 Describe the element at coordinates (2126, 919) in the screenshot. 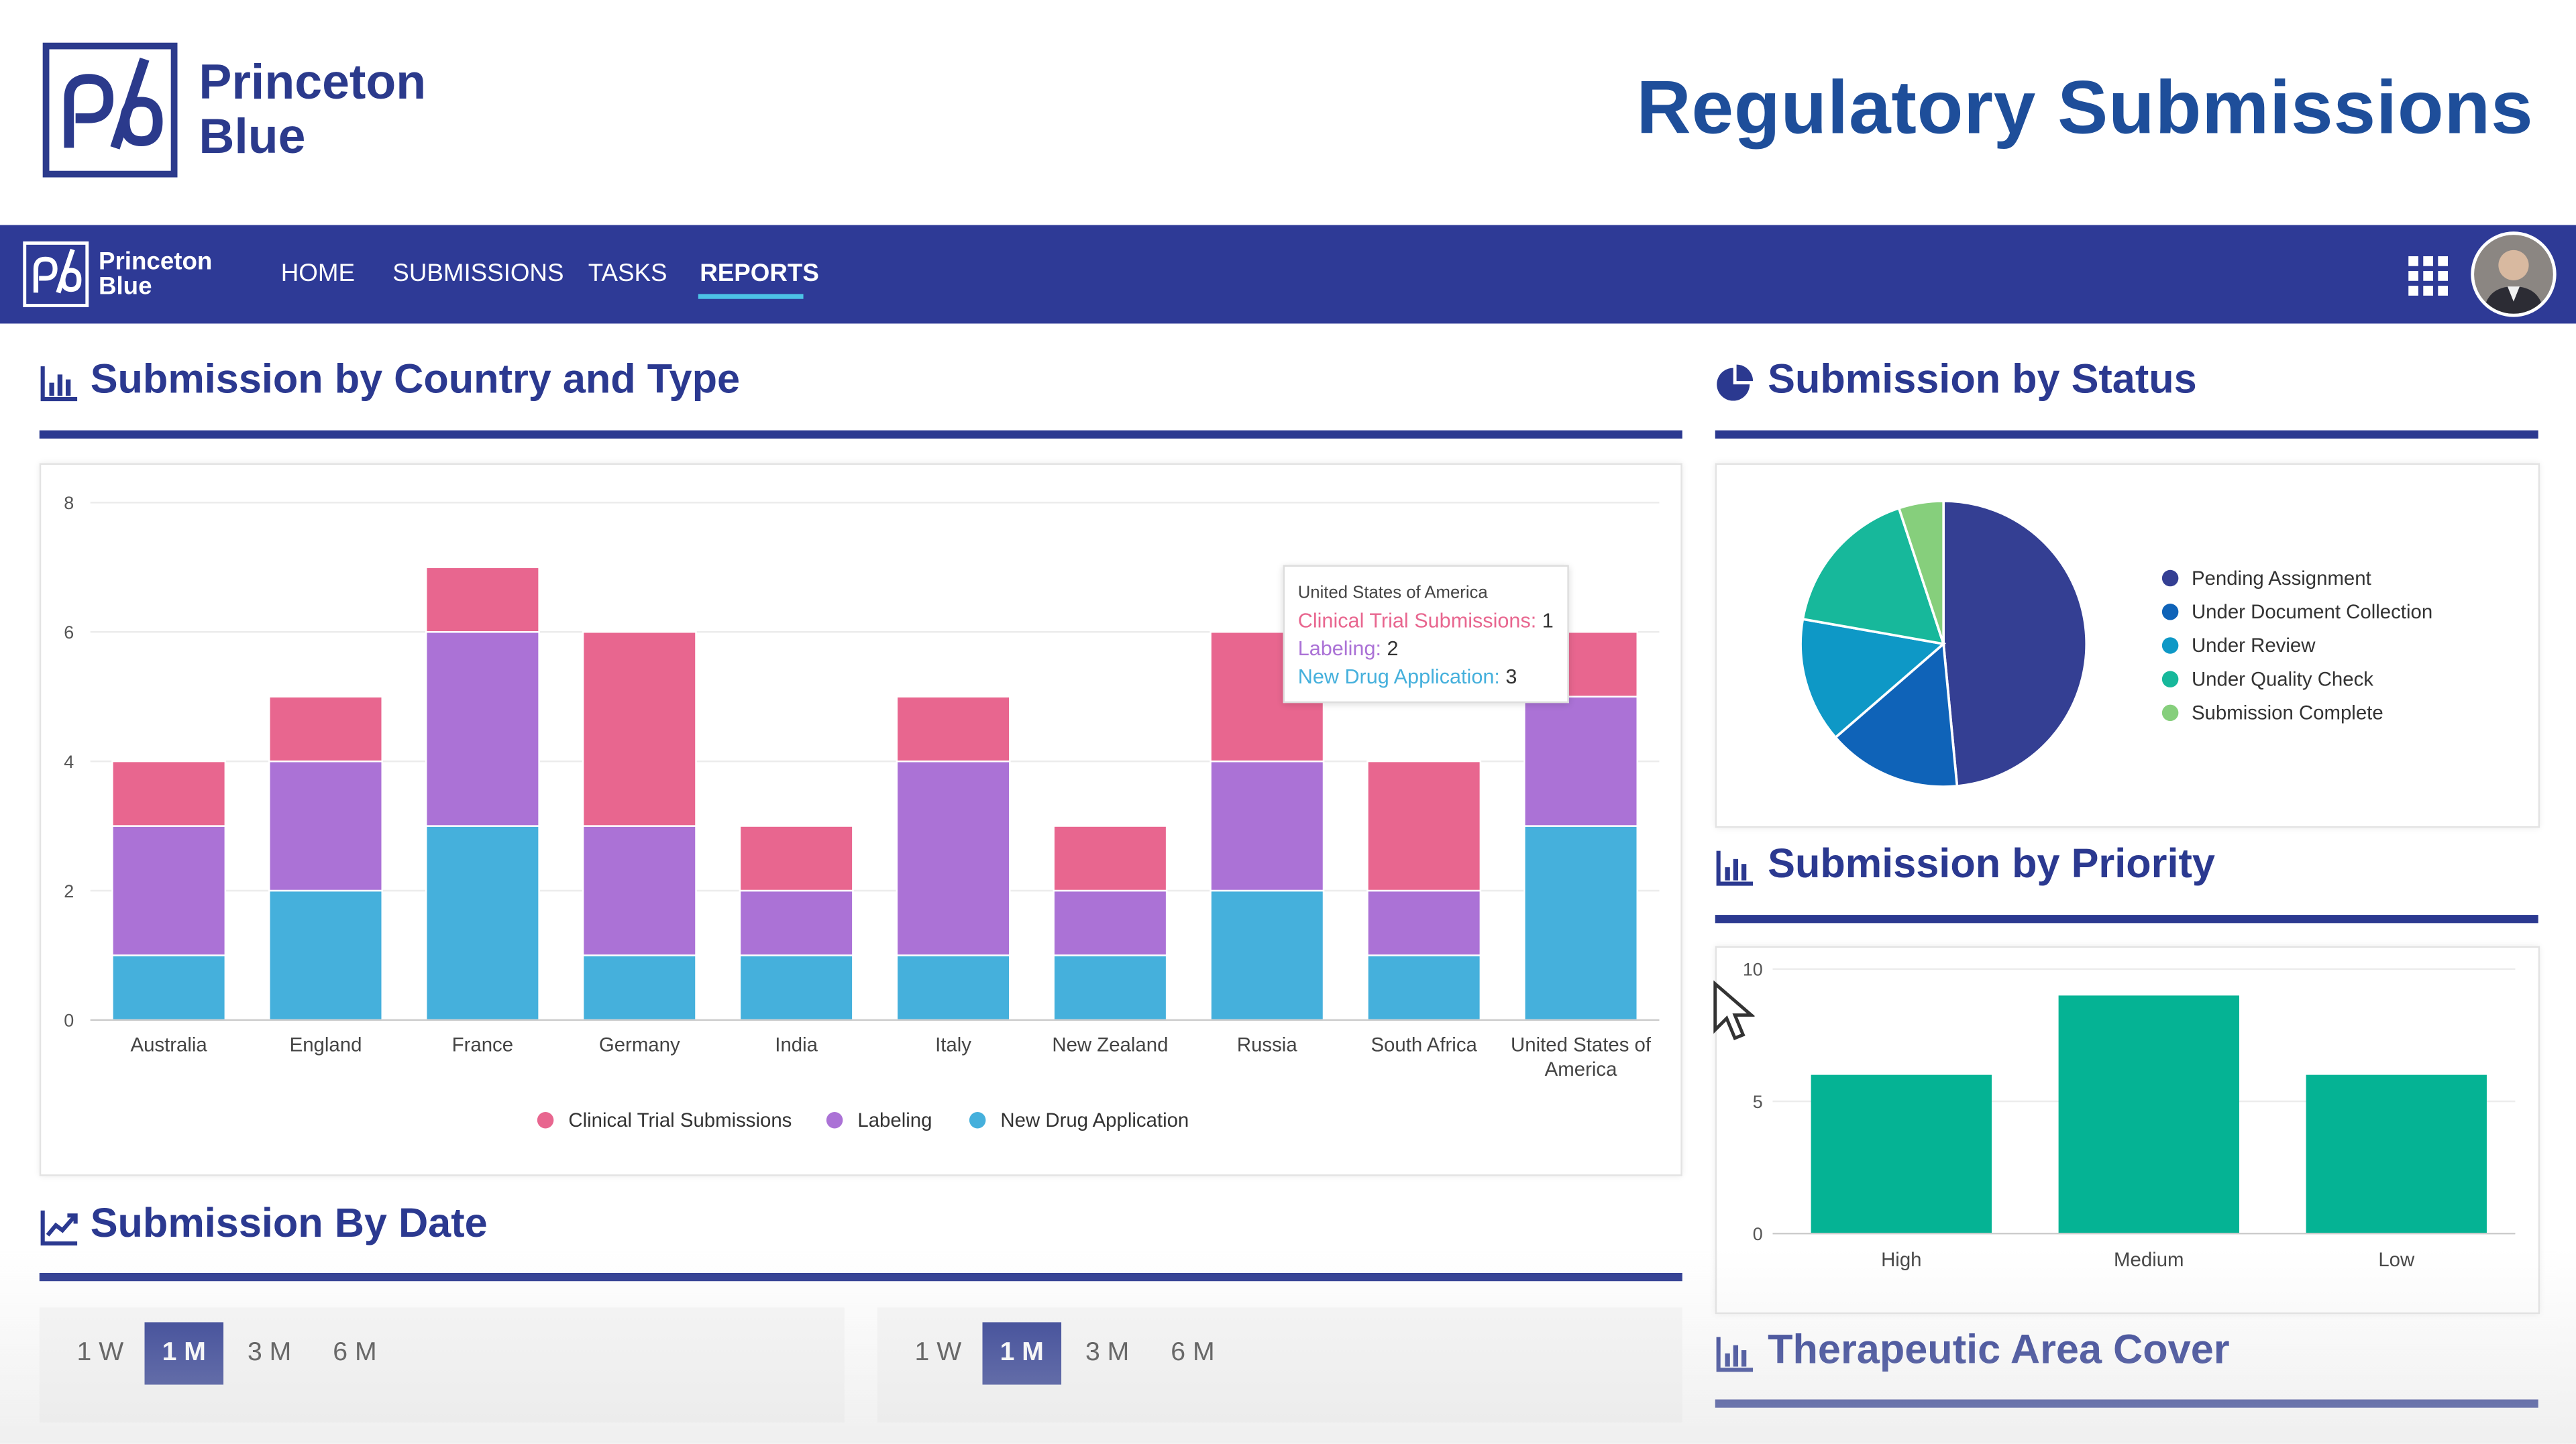

I see `section-rule-priority` at that location.